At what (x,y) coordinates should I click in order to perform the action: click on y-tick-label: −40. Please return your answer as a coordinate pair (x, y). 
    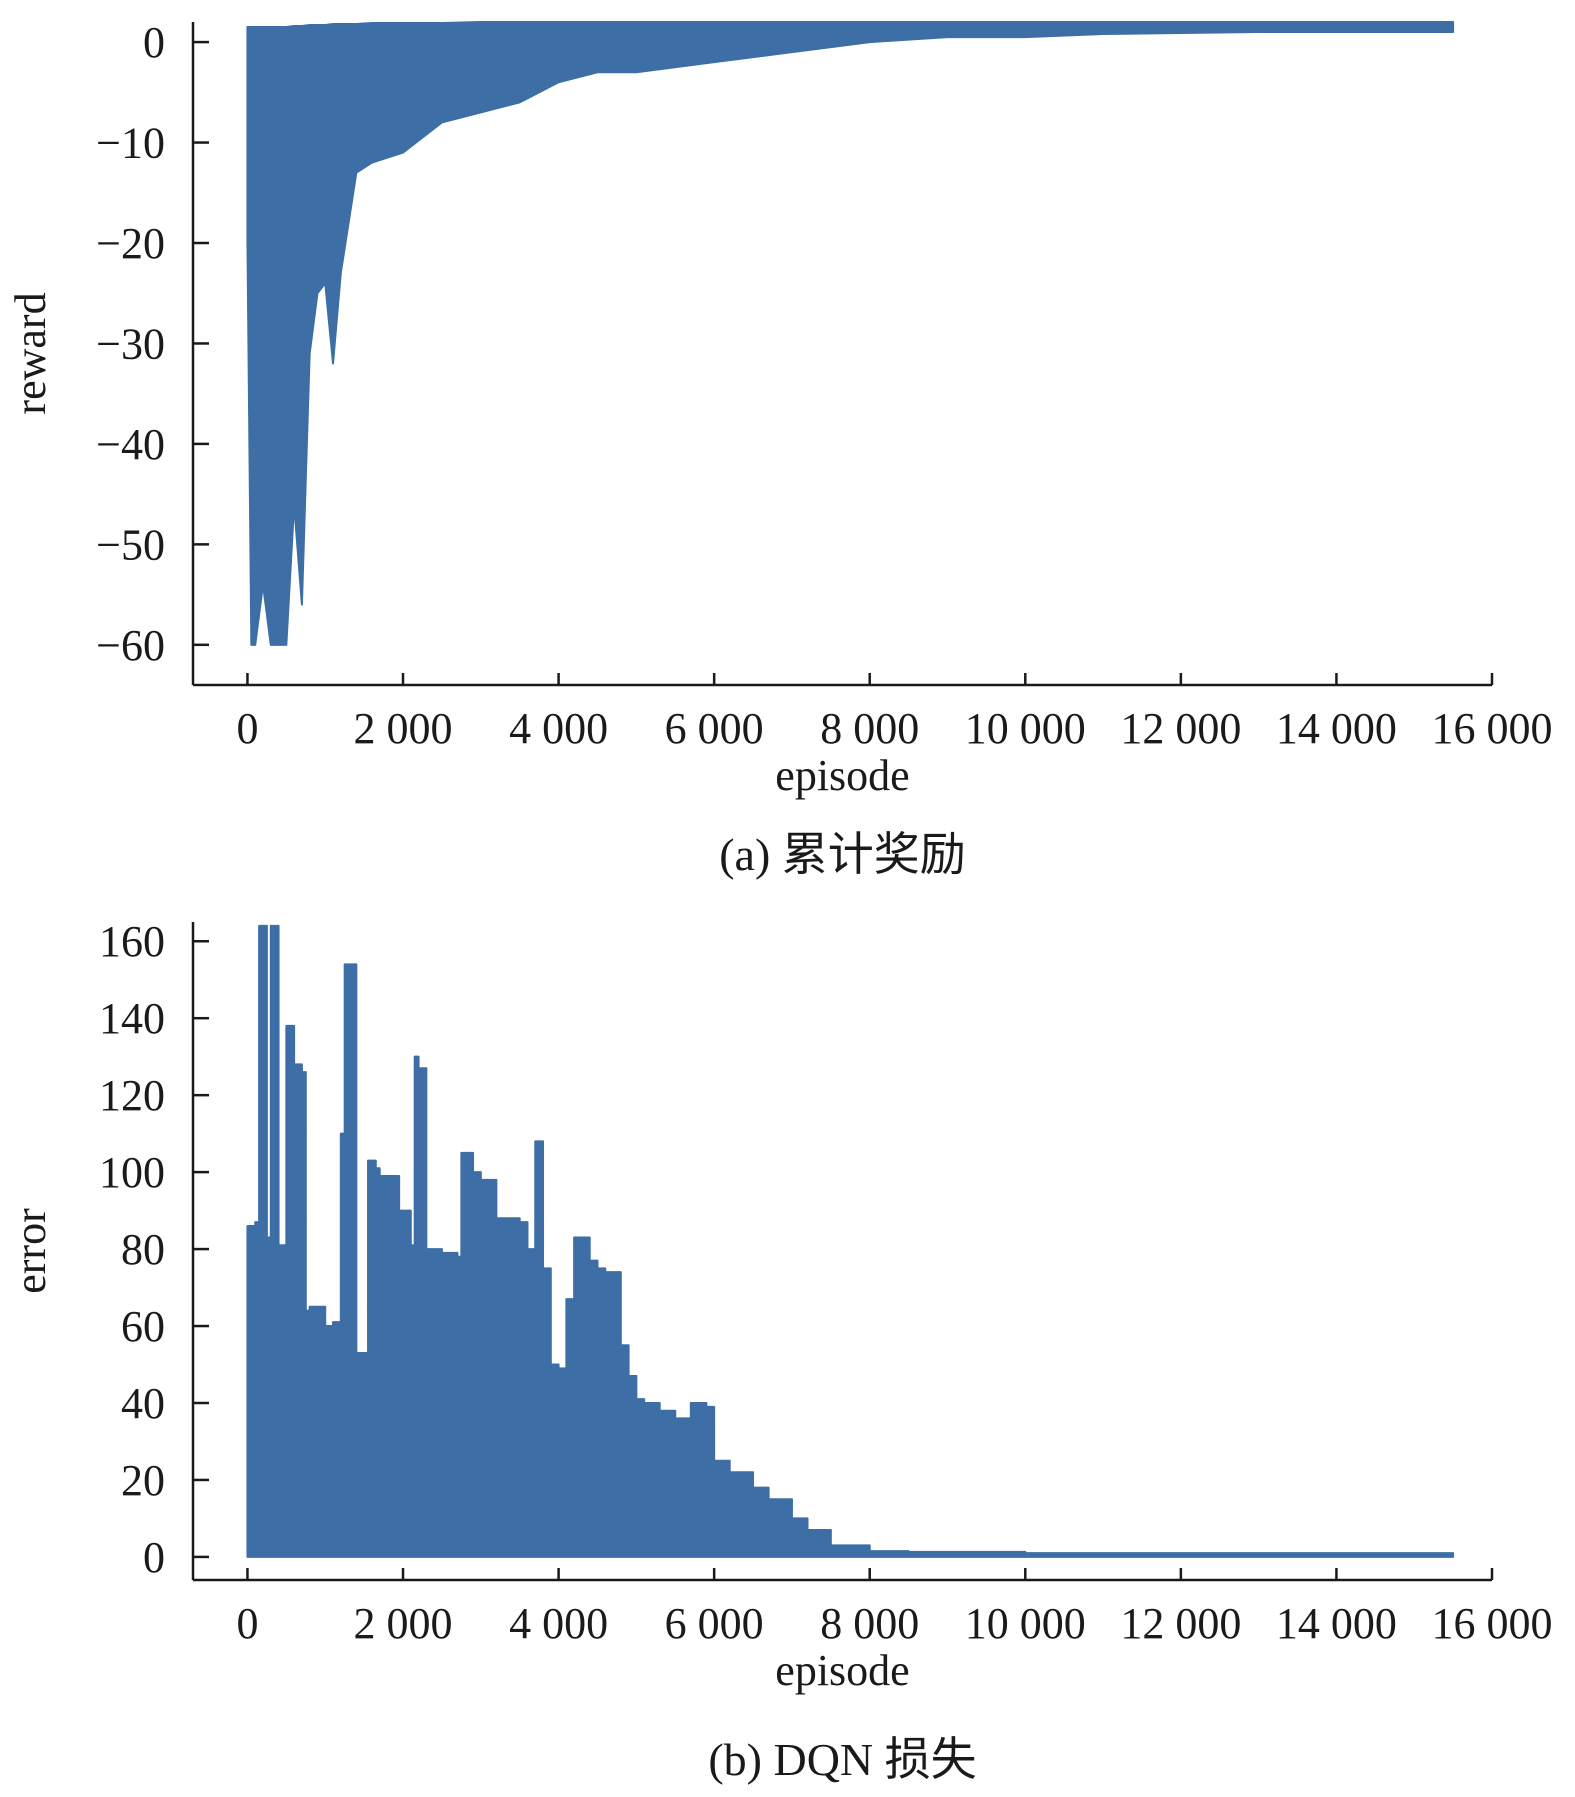
    Looking at the image, I should click on (130, 444).